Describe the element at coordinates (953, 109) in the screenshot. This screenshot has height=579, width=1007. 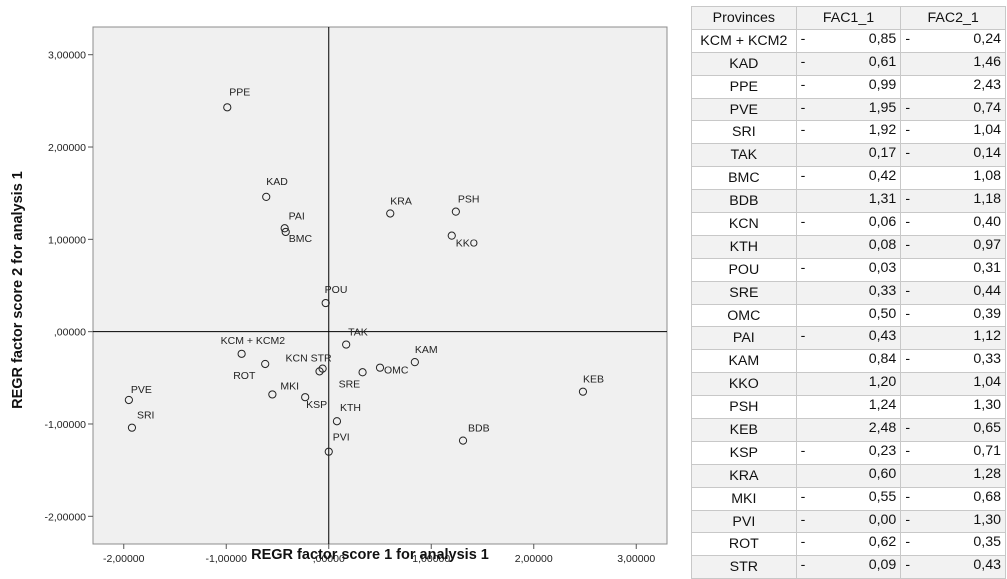
I see `fac2-cell: - 0,74` at that location.